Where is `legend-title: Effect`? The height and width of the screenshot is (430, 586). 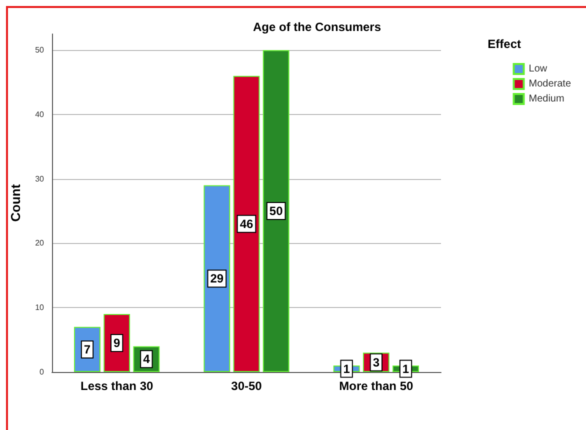 legend-title: Effect is located at coordinates (505, 44).